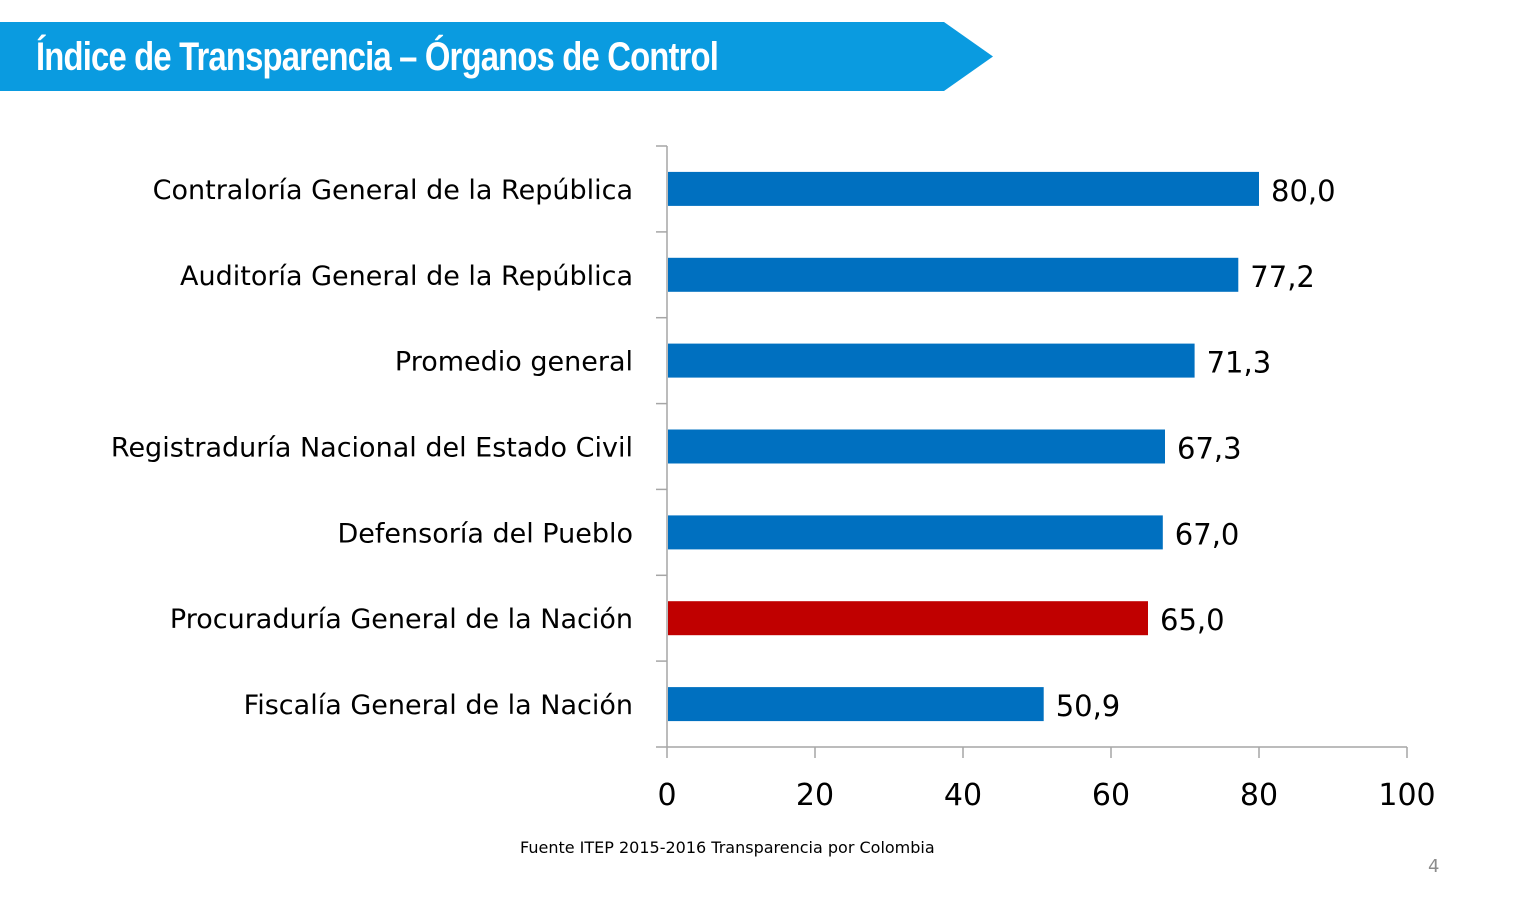 The width and height of the screenshot is (1531, 907). Describe the element at coordinates (1406, 795) in the screenshot. I see `x-tick-label: 100` at that location.